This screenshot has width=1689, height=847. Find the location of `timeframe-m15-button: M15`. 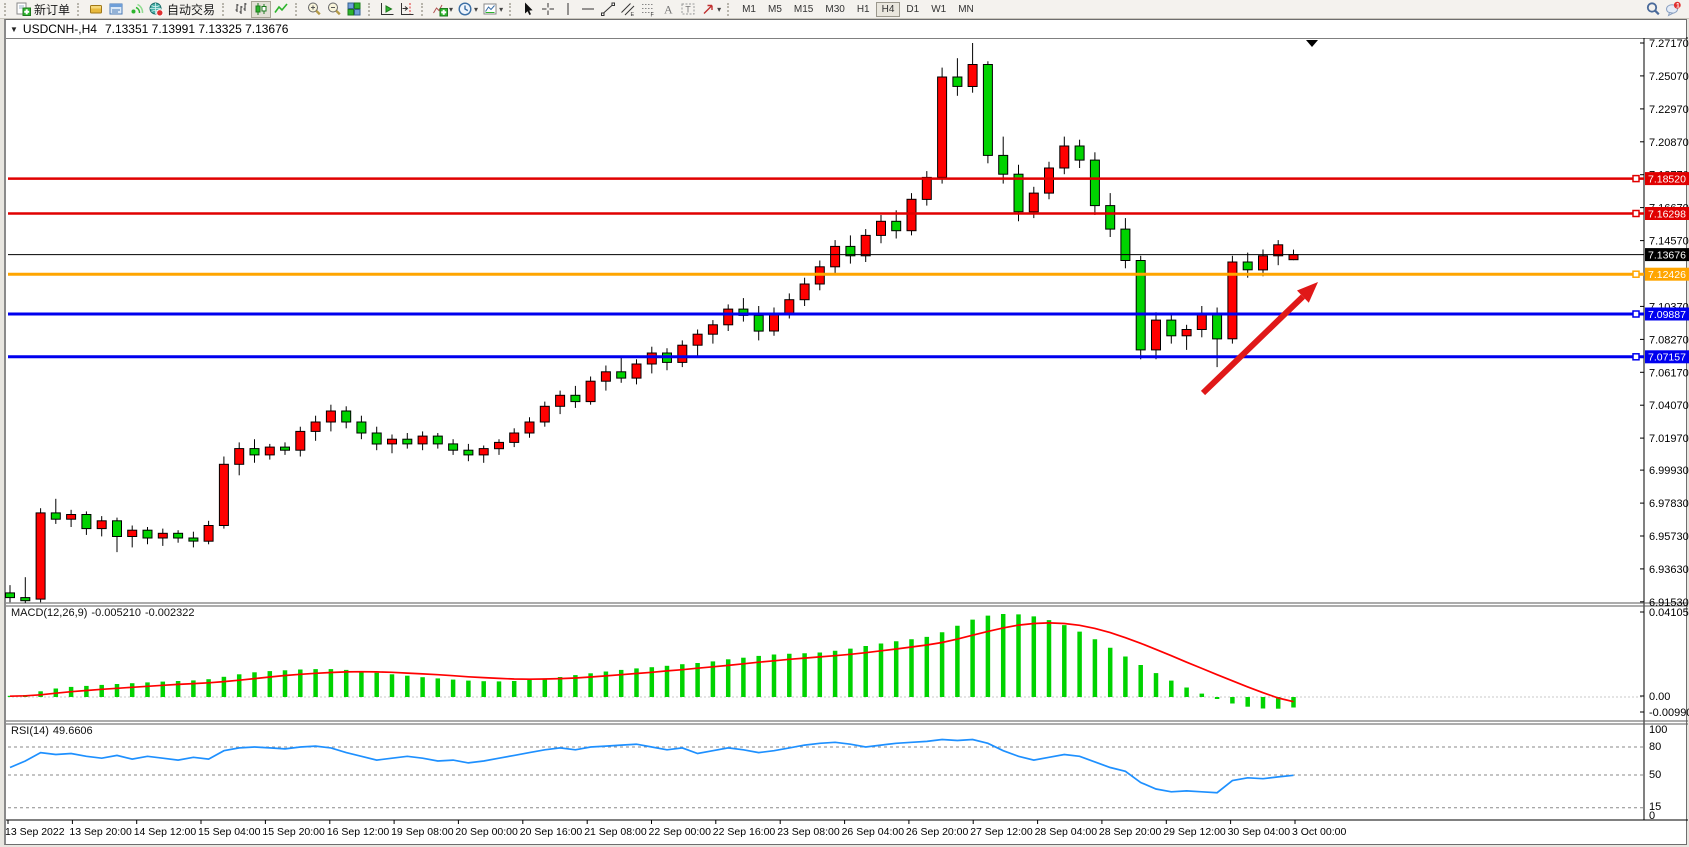

timeframe-m15-button: M15 is located at coordinates (803, 9).